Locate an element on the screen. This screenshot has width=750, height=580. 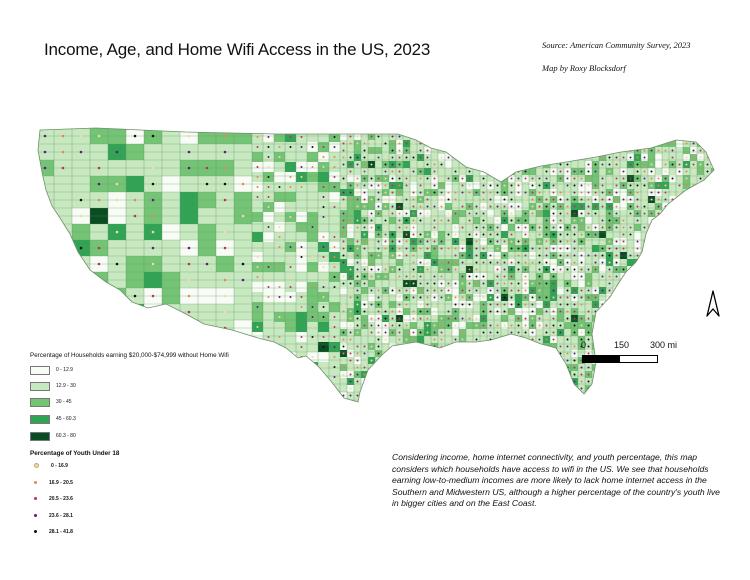
youth-legend-label: 28.1 - 41.8 is located at coordinates (61, 531).